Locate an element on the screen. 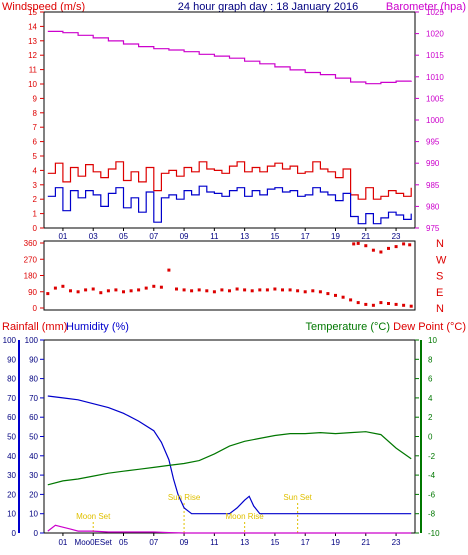 This screenshot has height=555, width=468. barometer-y-tick-label: 990 is located at coordinates (433, 163).